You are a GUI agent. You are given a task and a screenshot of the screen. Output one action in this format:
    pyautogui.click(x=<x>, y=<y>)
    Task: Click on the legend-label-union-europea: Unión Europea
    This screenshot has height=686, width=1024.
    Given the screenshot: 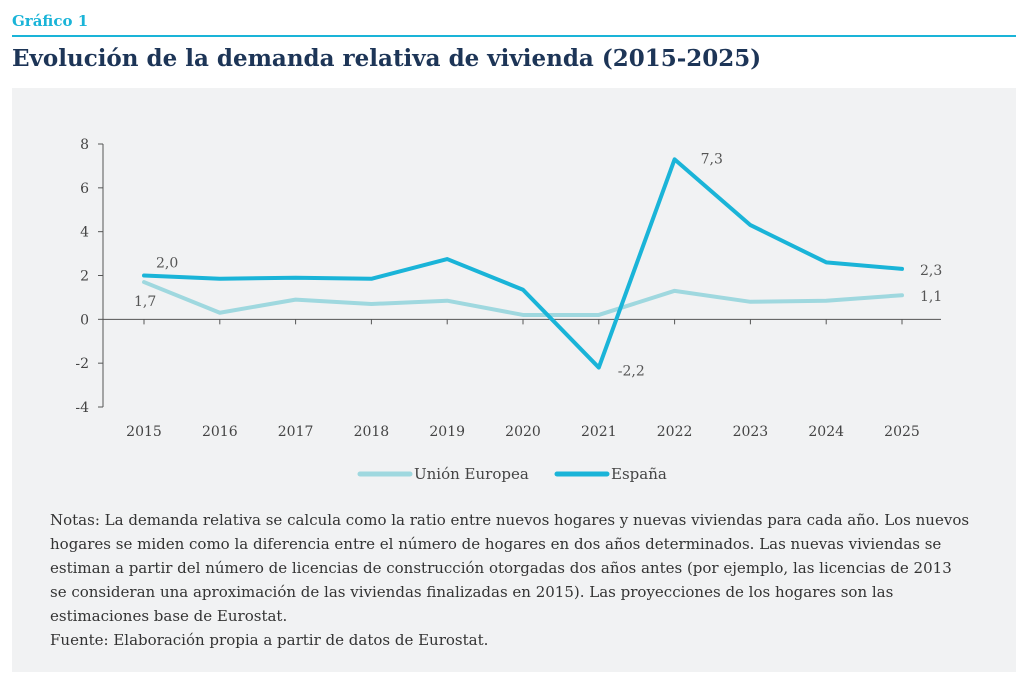 What is the action you would take?
    pyautogui.click(x=471, y=474)
    